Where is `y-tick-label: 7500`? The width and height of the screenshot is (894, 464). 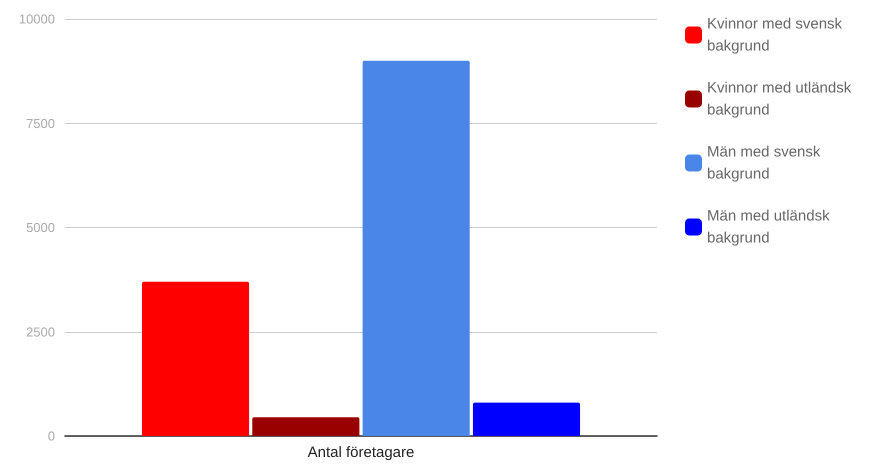
y-tick-label: 7500 is located at coordinates (40, 123).